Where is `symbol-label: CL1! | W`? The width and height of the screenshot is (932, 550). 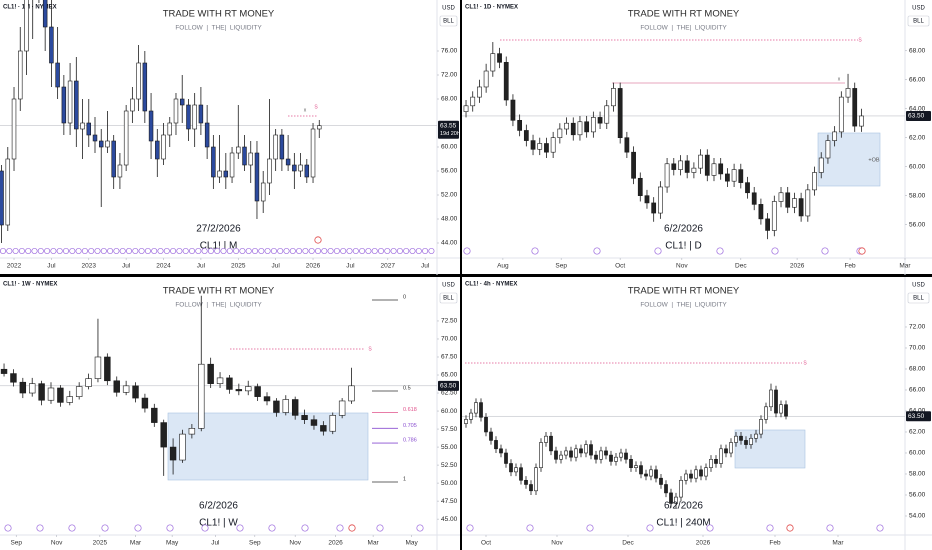 symbol-label: CL1! | W is located at coordinates (218, 523).